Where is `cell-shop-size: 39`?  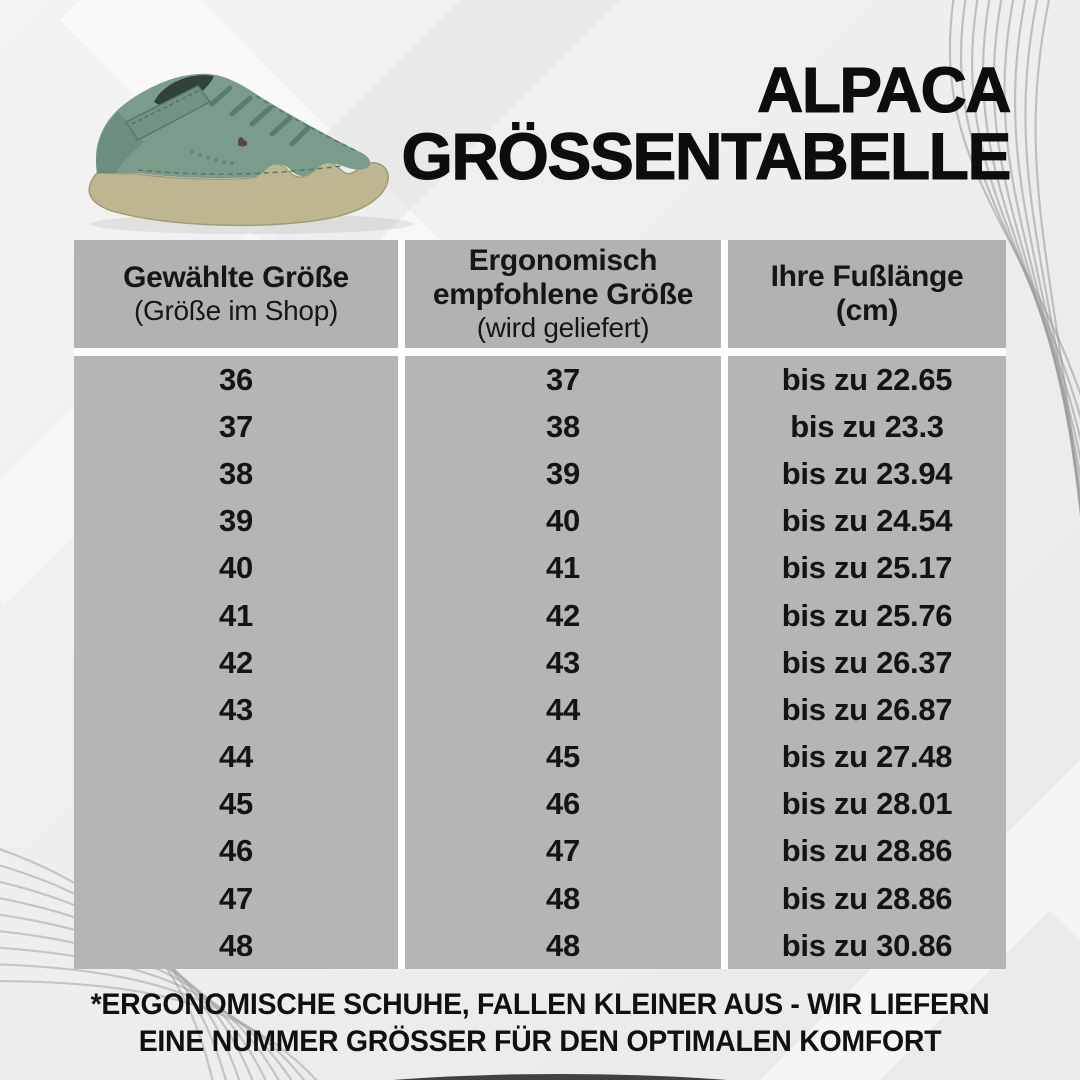
cell-shop-size: 39 is located at coordinates (236, 521).